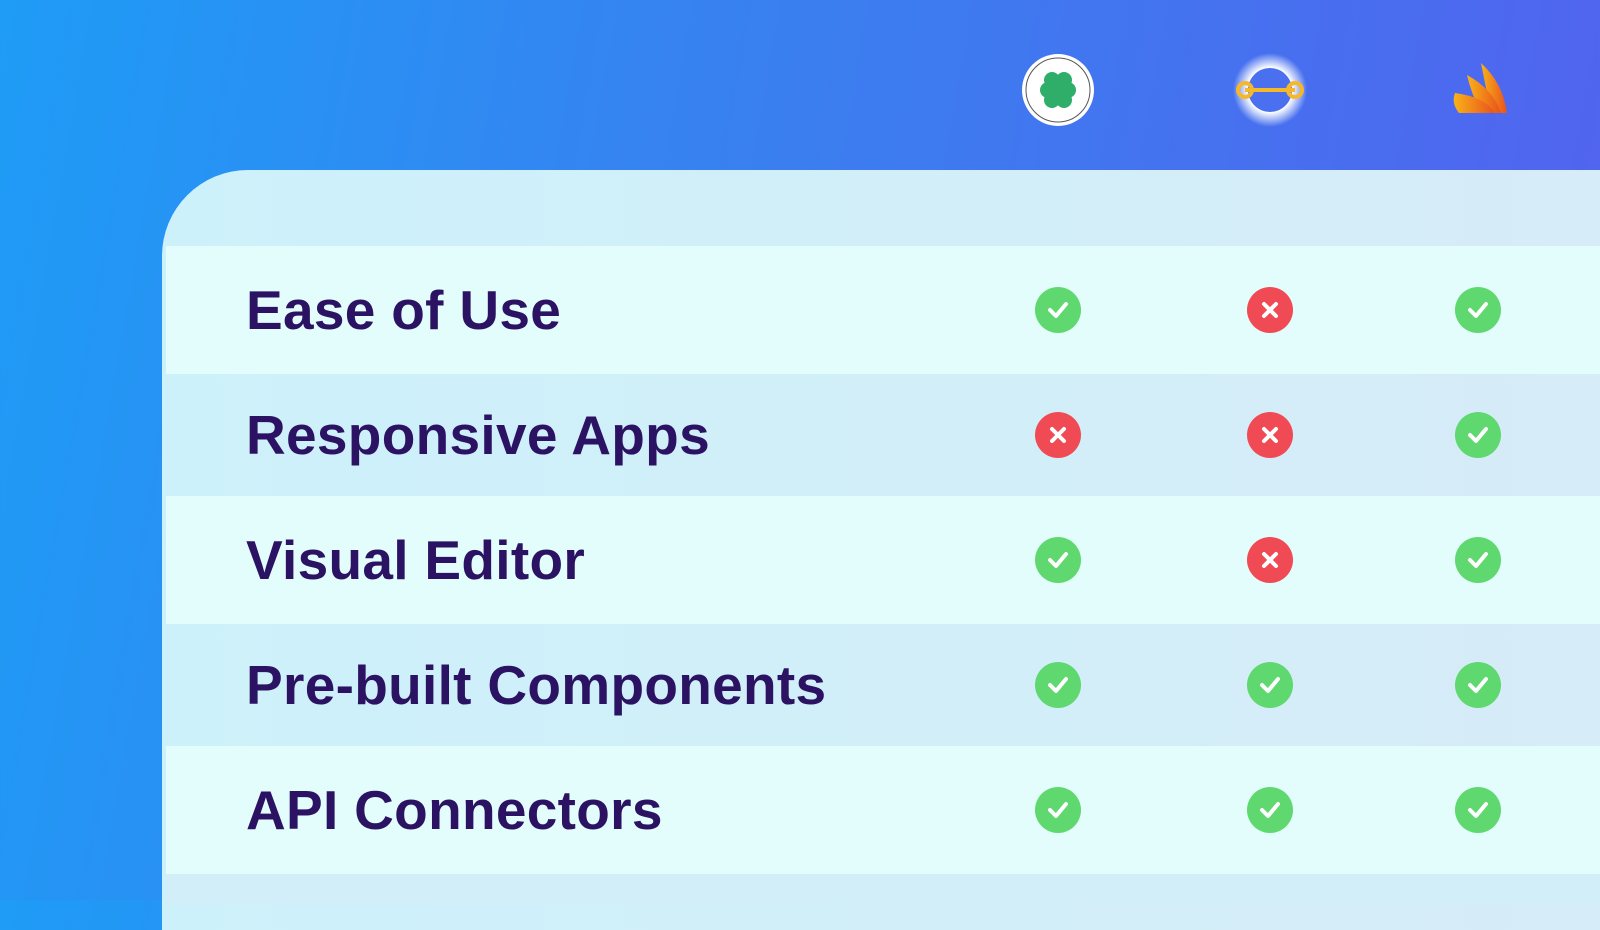 Image resolution: width=1600 pixels, height=930 pixels. What do you see at coordinates (478, 435) in the screenshot?
I see `feature-label: Responsive Apps` at bounding box center [478, 435].